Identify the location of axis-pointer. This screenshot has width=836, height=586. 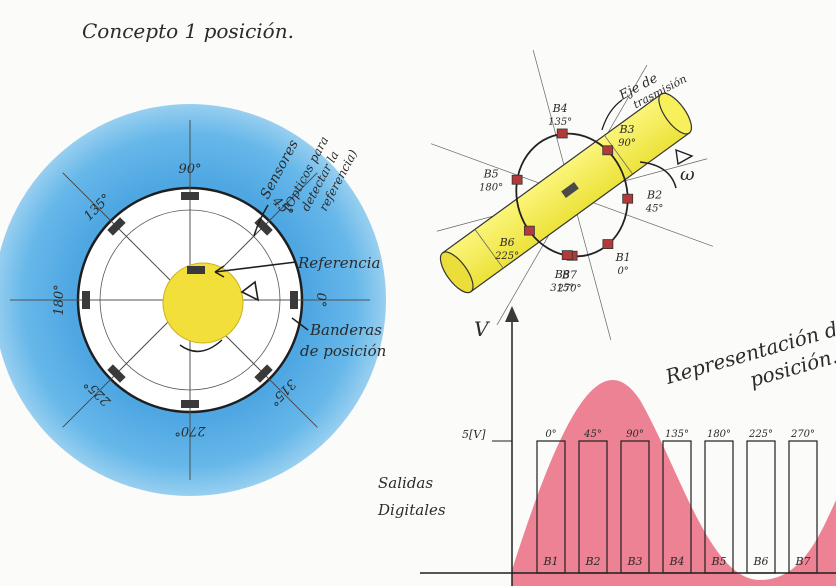
(612, 115).